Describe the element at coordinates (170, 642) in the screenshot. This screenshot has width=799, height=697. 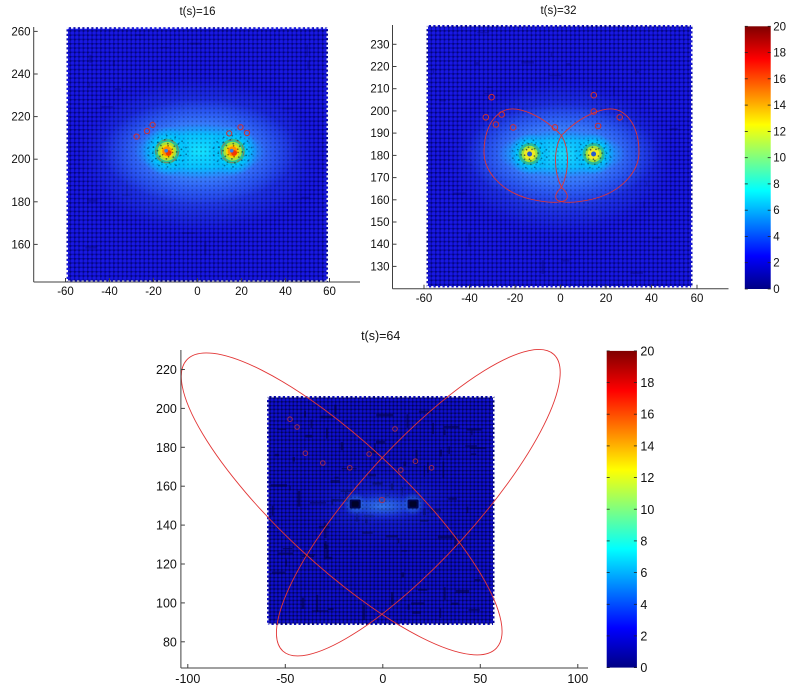
I see `svg-text: 80` at that location.